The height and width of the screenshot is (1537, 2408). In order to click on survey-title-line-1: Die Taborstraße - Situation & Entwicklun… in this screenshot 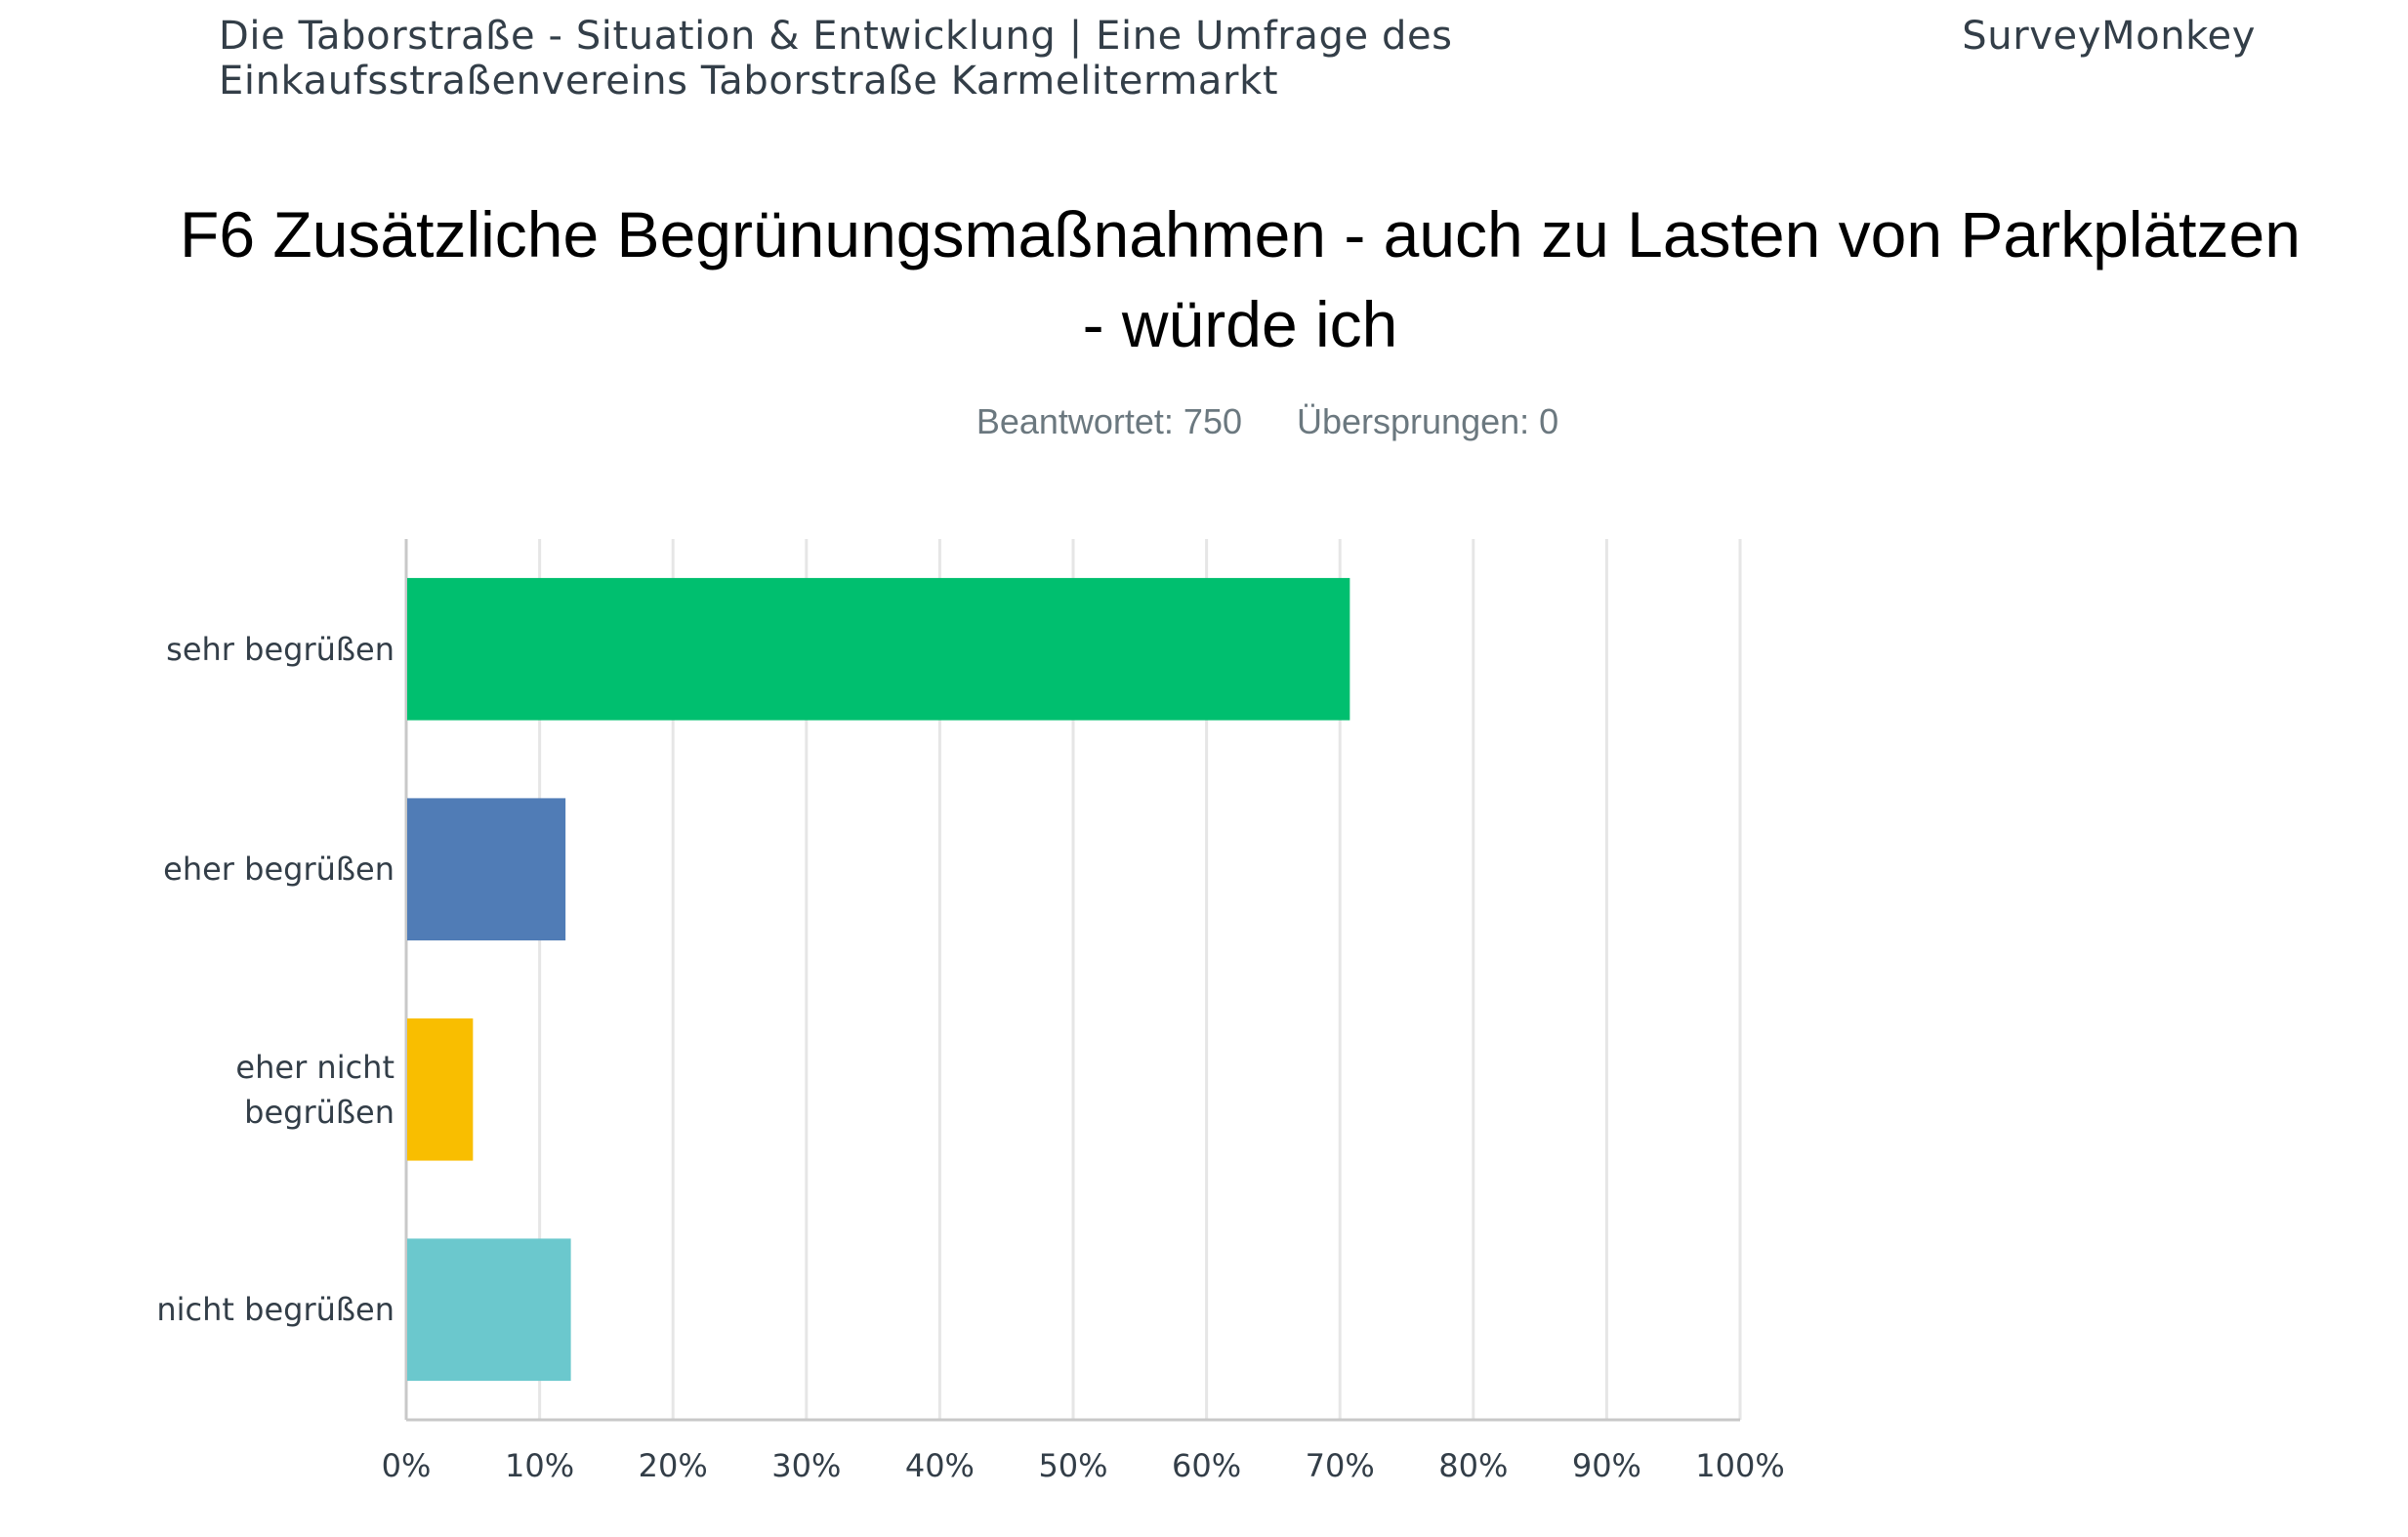, I will do `click(836, 37)`.